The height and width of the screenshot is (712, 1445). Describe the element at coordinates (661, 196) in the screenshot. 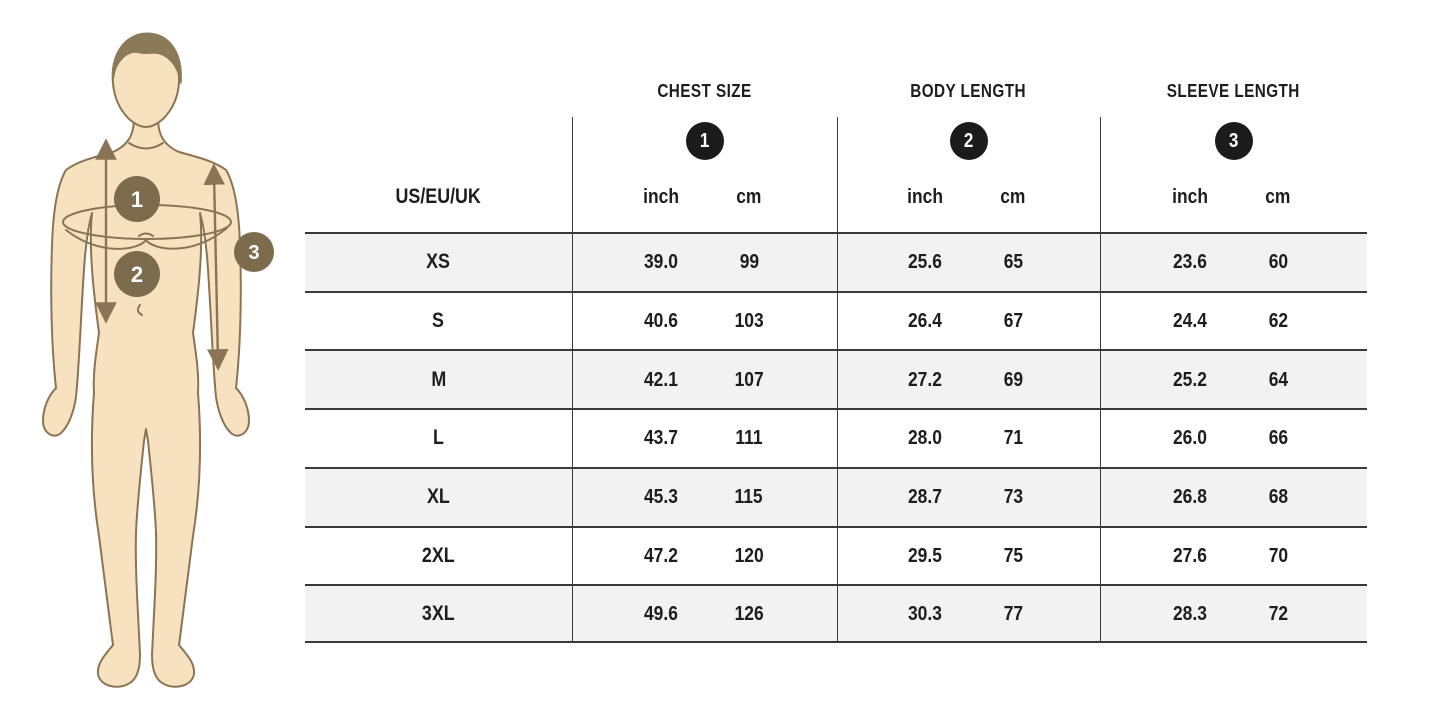

I see `chest-inch-label: inch` at that location.